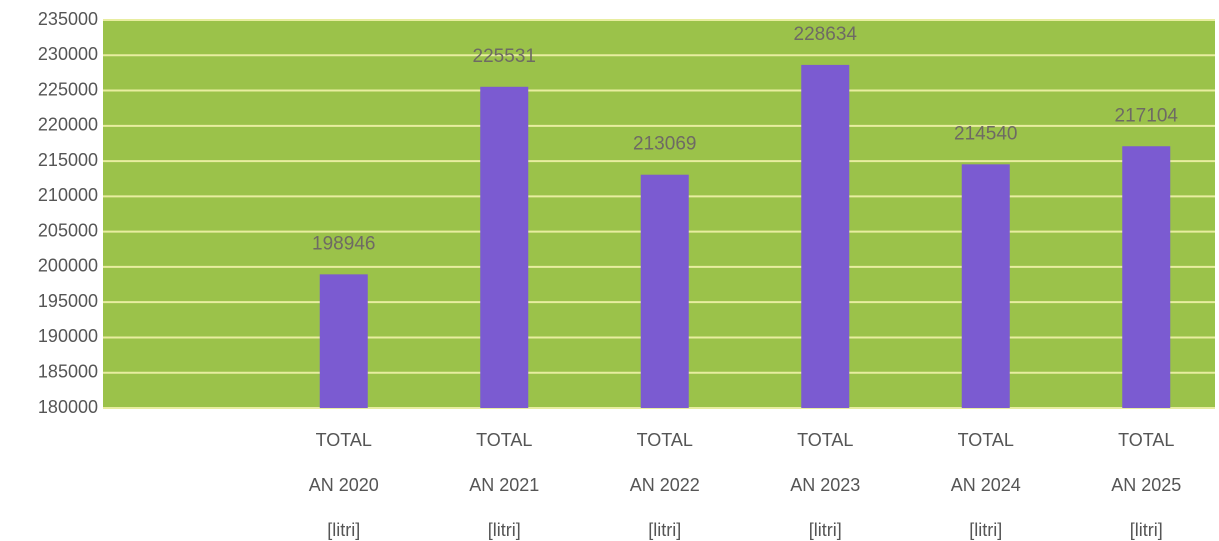  I want to click on y-tick-label: 195000, so click(68, 301).